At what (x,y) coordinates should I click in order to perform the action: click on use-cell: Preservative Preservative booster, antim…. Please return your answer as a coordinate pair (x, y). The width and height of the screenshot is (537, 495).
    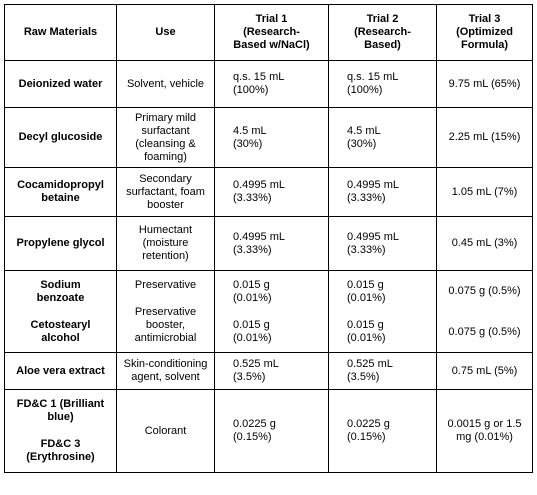
    Looking at the image, I should click on (165, 311).